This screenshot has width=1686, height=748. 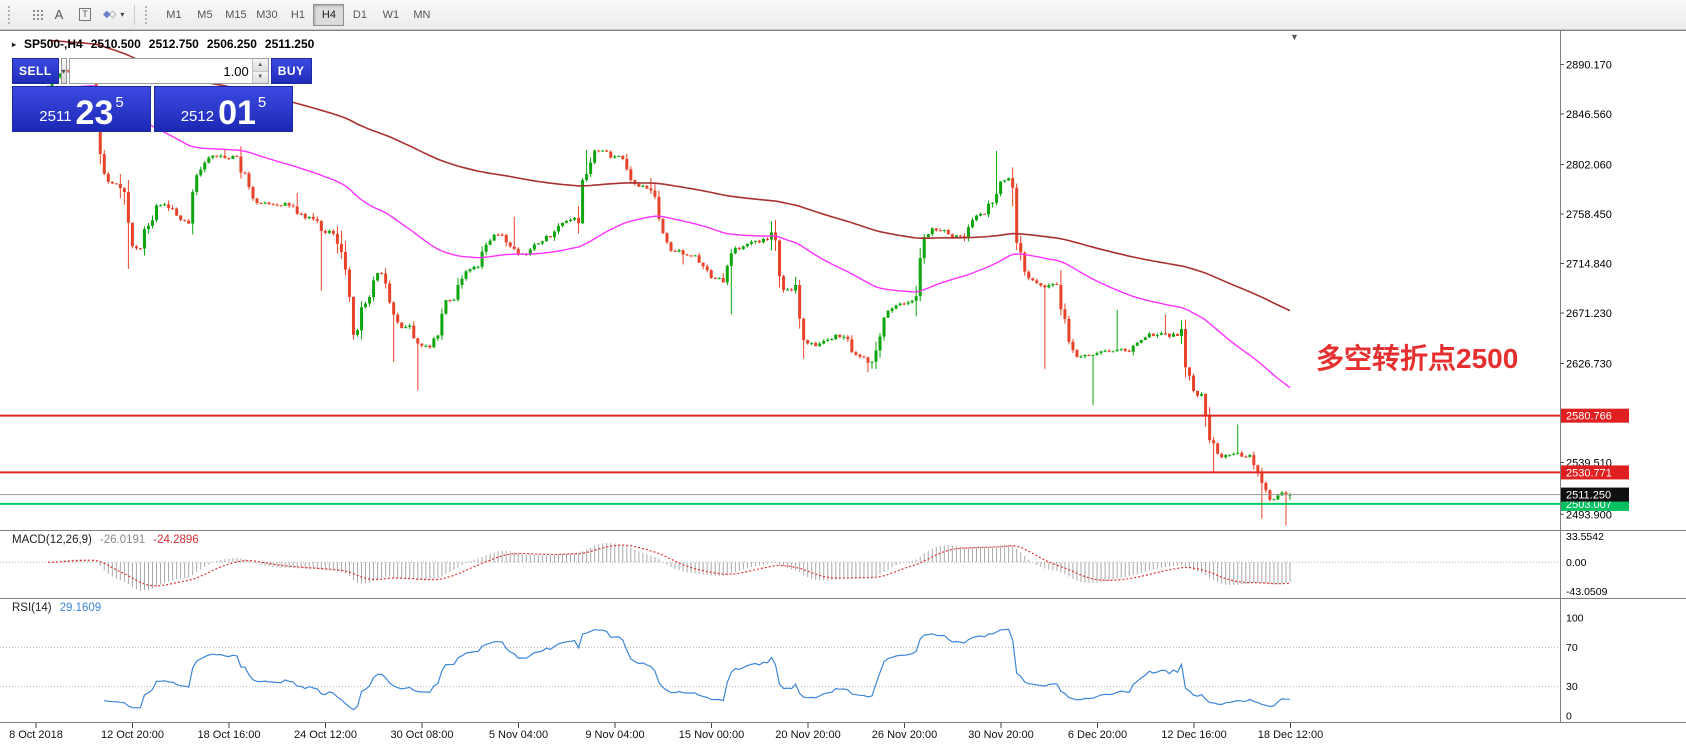 I want to click on timeframe-button-d1: D1, so click(x=359, y=15).